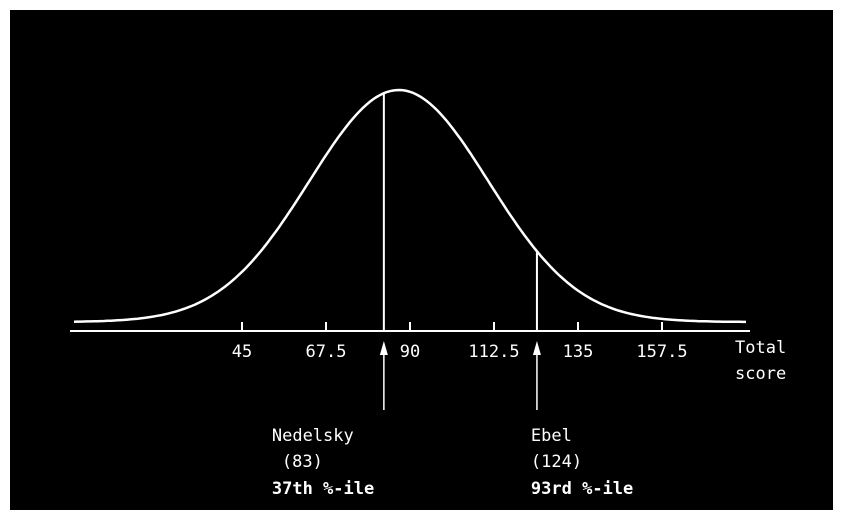 This screenshot has height=521, width=843. What do you see at coordinates (556, 462) in the screenshot?
I see `marker-value: (124)` at bounding box center [556, 462].